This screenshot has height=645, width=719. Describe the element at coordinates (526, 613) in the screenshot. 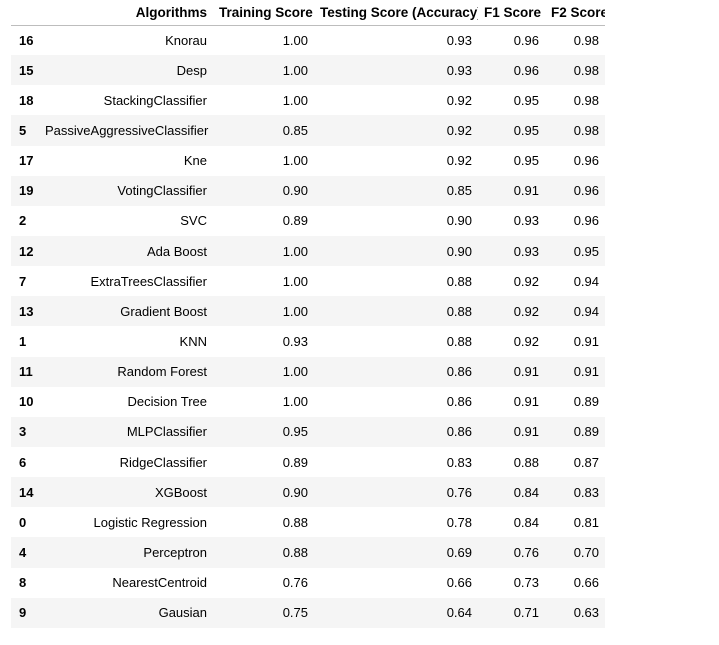

I see `f1-score: 0.71` at that location.